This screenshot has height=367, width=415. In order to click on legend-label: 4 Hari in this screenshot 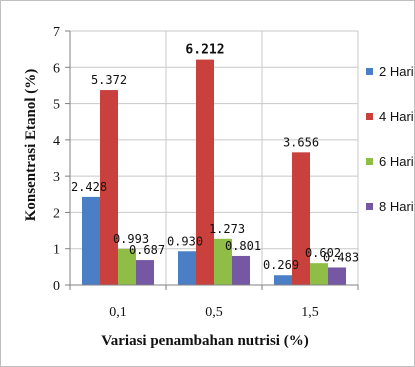, I will do `click(396, 116)`.